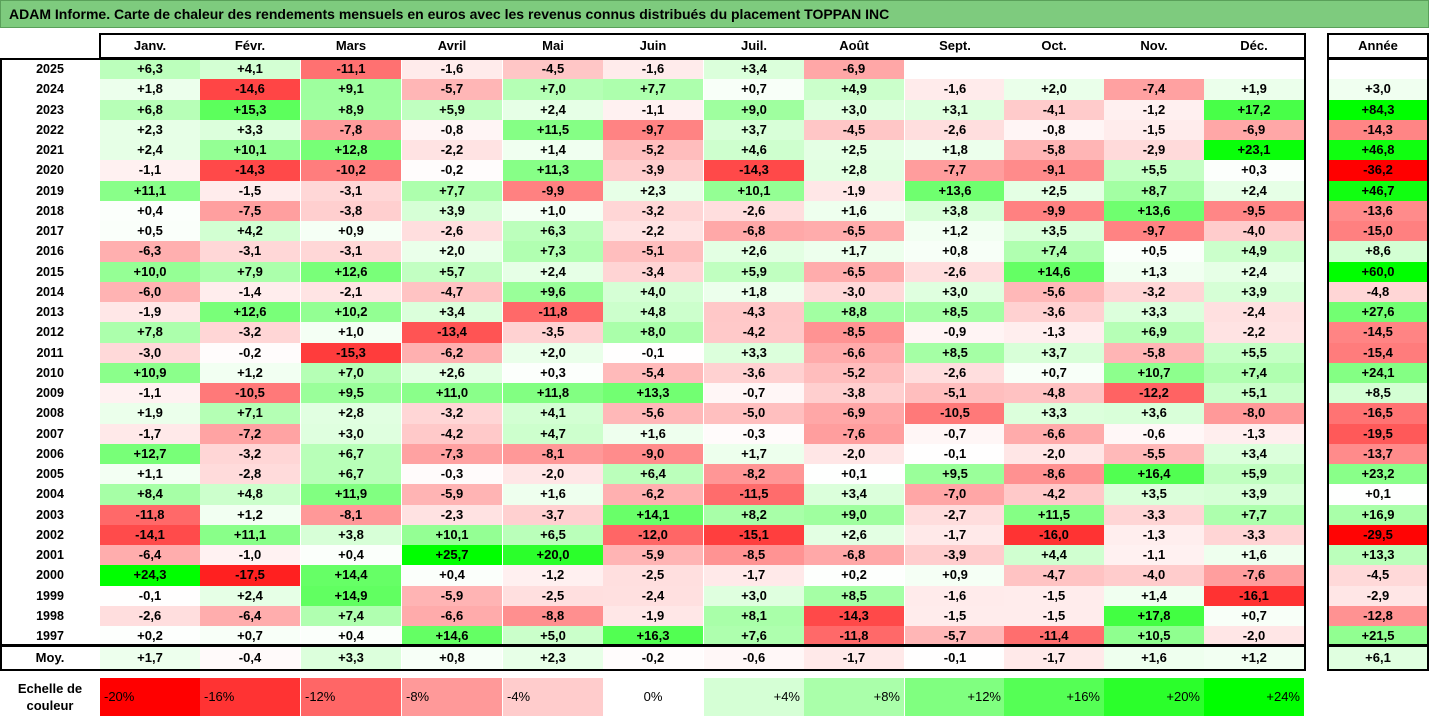 The width and height of the screenshot is (1431, 718). Describe the element at coordinates (452, 393) in the screenshot. I see `heatmap-cell: +11,0` at that location.